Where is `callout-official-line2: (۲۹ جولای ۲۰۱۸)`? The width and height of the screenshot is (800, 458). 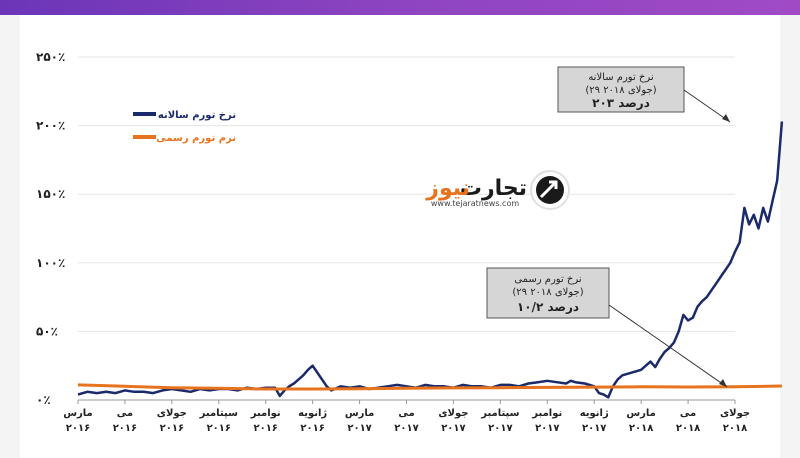
callout-official-line2: (۲۹ جولای ۲۰۱۸) is located at coordinates (547, 292).